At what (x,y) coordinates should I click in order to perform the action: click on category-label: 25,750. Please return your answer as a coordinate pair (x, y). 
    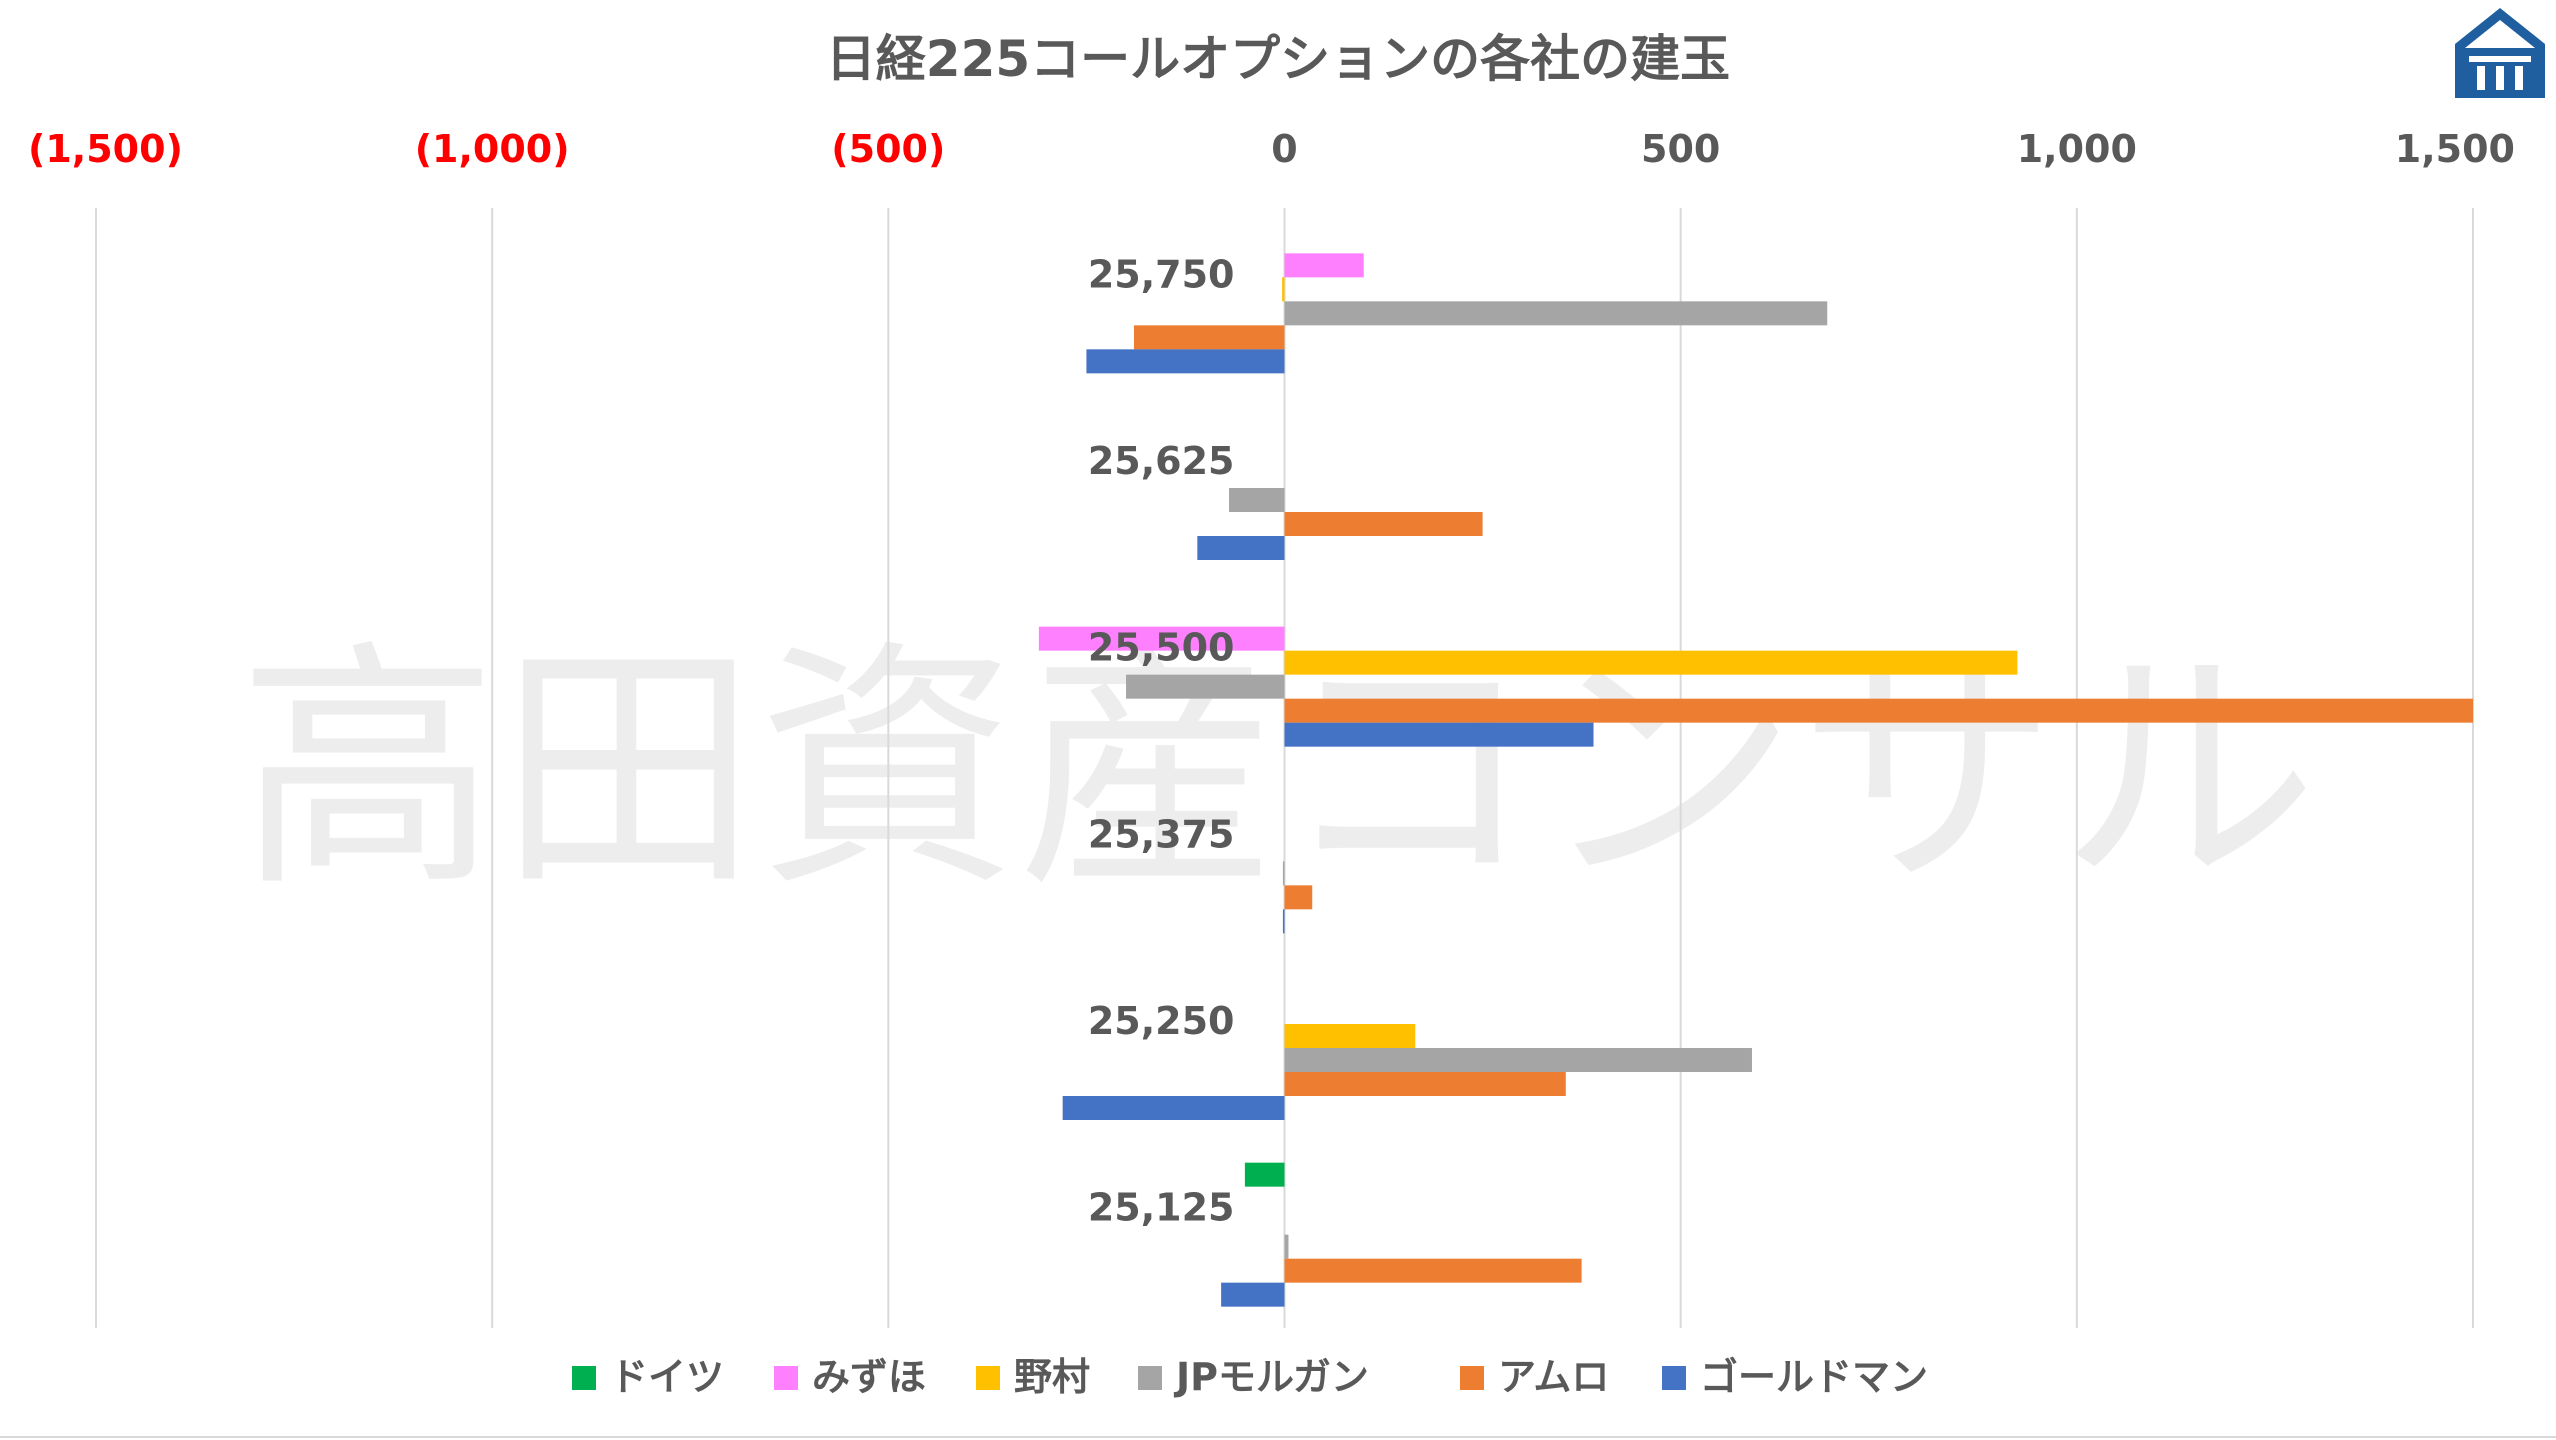
    Looking at the image, I should click on (1161, 274).